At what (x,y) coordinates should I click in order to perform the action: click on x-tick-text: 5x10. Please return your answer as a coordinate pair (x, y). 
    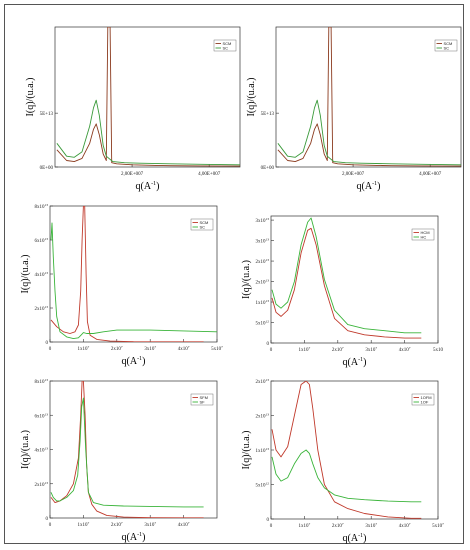
    Looking at the image, I should click on (438, 350).